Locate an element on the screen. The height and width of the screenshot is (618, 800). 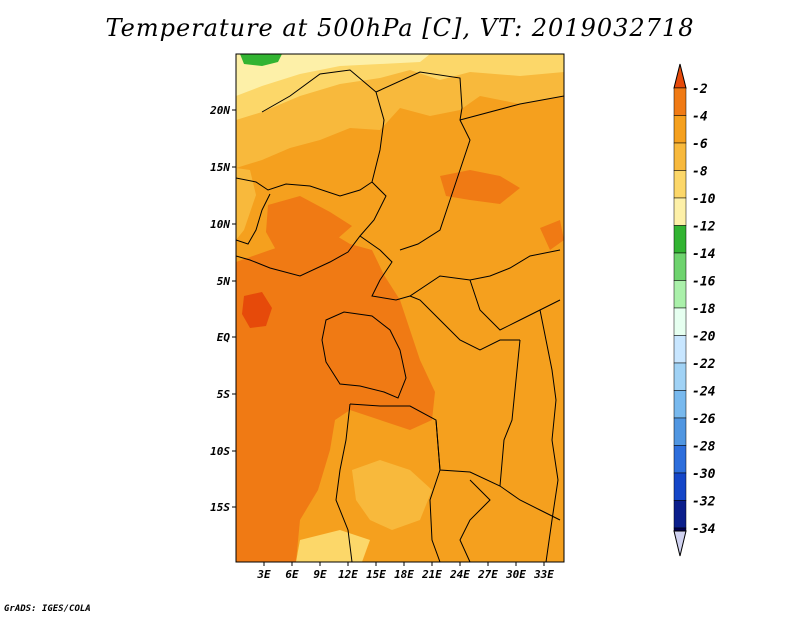
lon-label: 9E is located at coordinates (320, 574).